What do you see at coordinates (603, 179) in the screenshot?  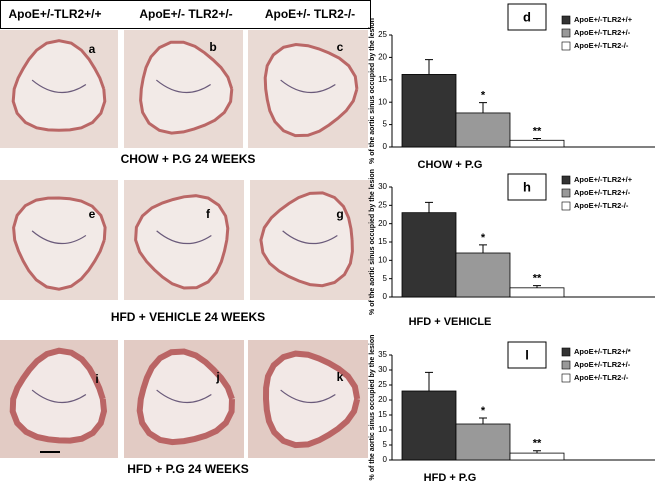 I see `legend-label: ApoE+/-TLR2+/+` at bounding box center [603, 179].